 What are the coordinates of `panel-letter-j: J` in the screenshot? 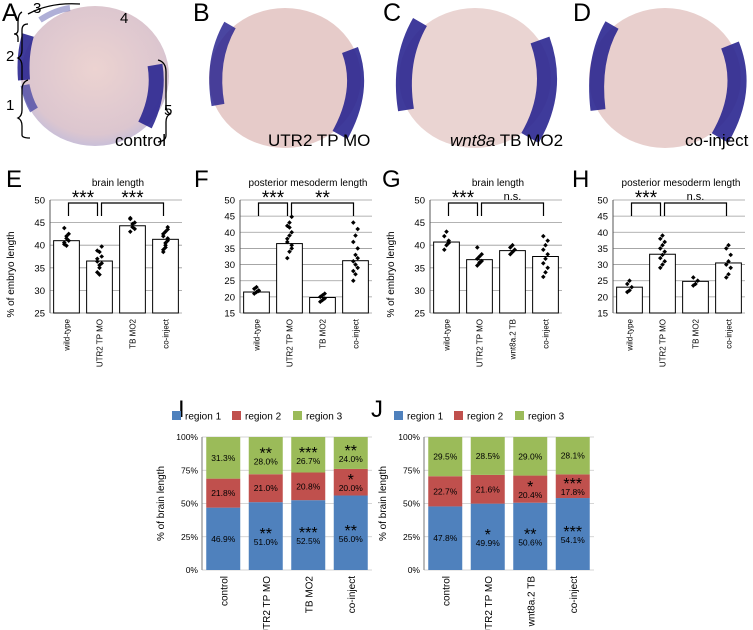 It's located at (377, 409).